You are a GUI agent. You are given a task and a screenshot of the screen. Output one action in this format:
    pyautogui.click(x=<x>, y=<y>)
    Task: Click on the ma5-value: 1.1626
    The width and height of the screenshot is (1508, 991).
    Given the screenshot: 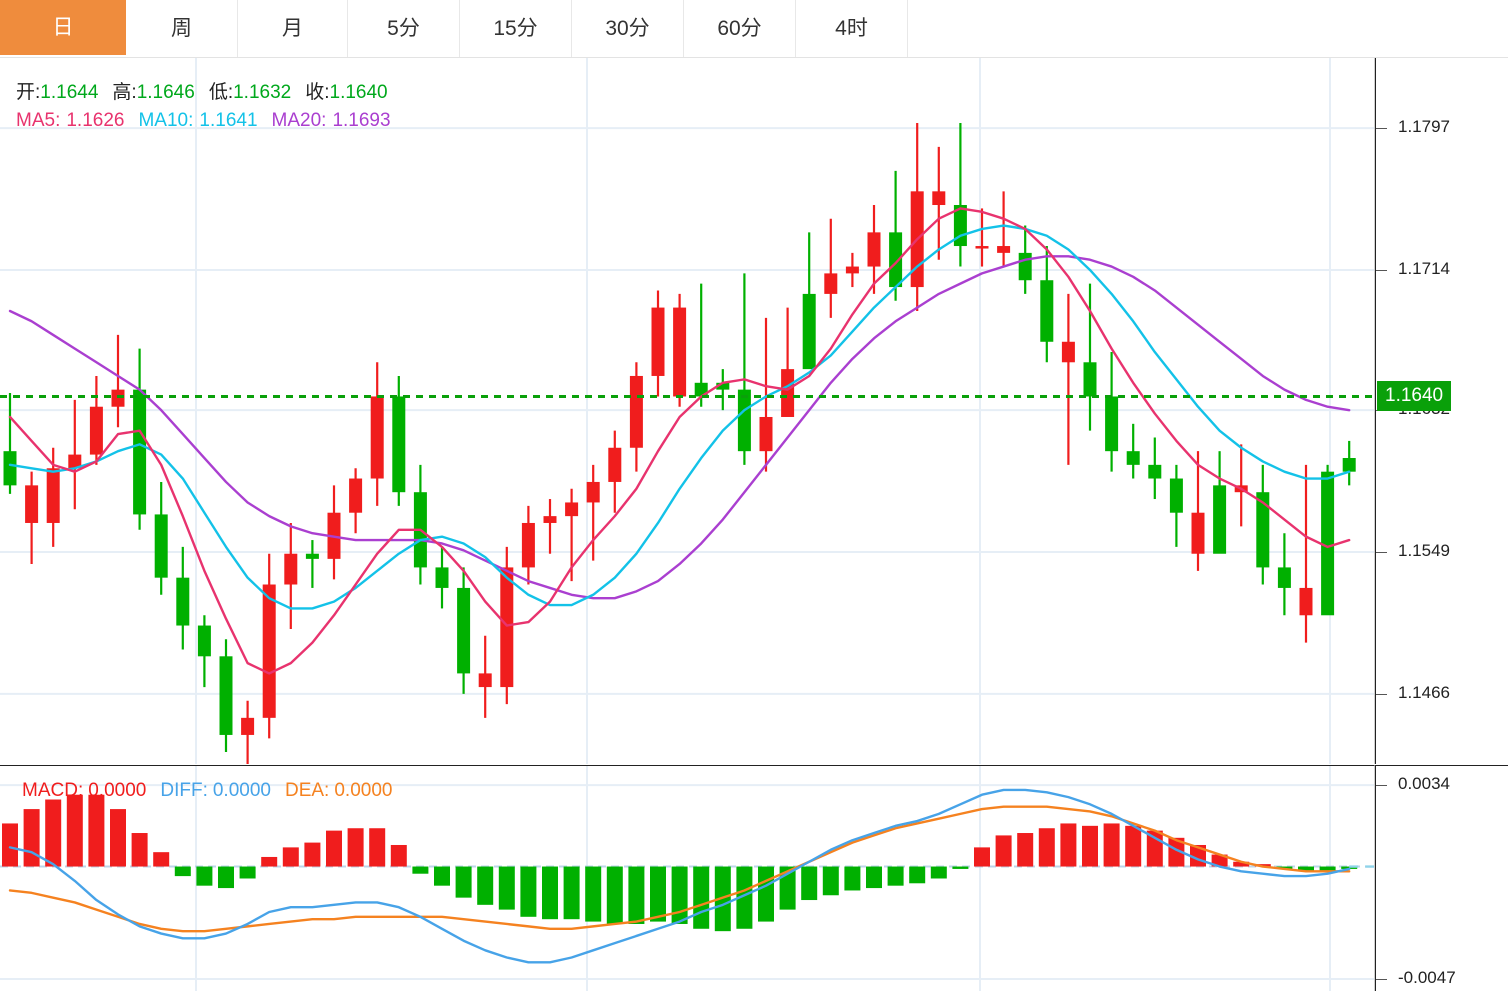 What is the action you would take?
    pyautogui.click(x=95, y=120)
    